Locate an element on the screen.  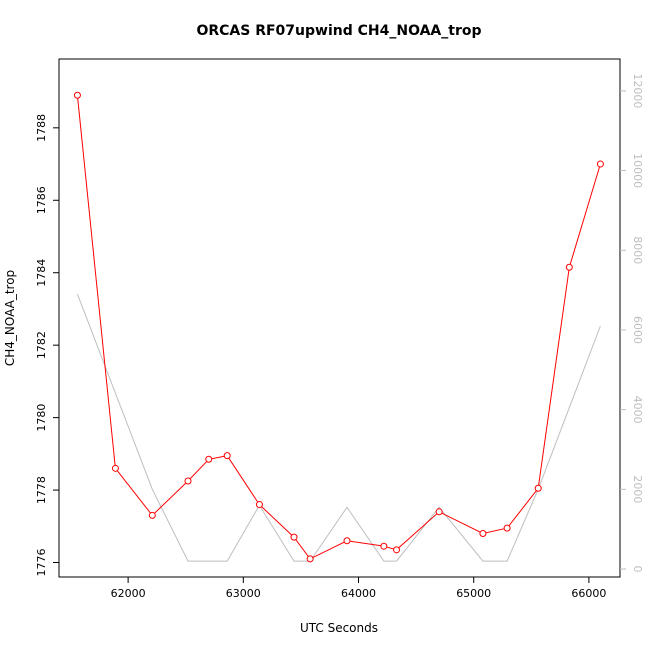
x-tick-label: 66000 is located at coordinates (588, 593).